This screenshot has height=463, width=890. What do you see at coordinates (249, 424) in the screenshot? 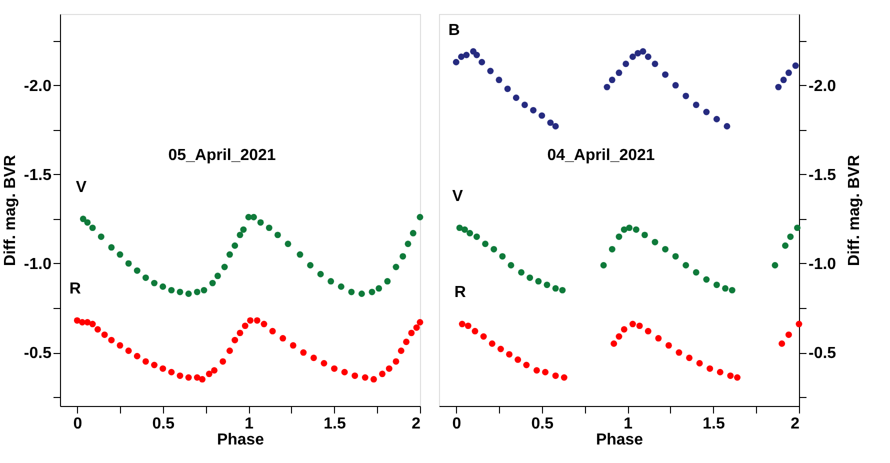
I see `x-tick-label: 1` at bounding box center [249, 424].